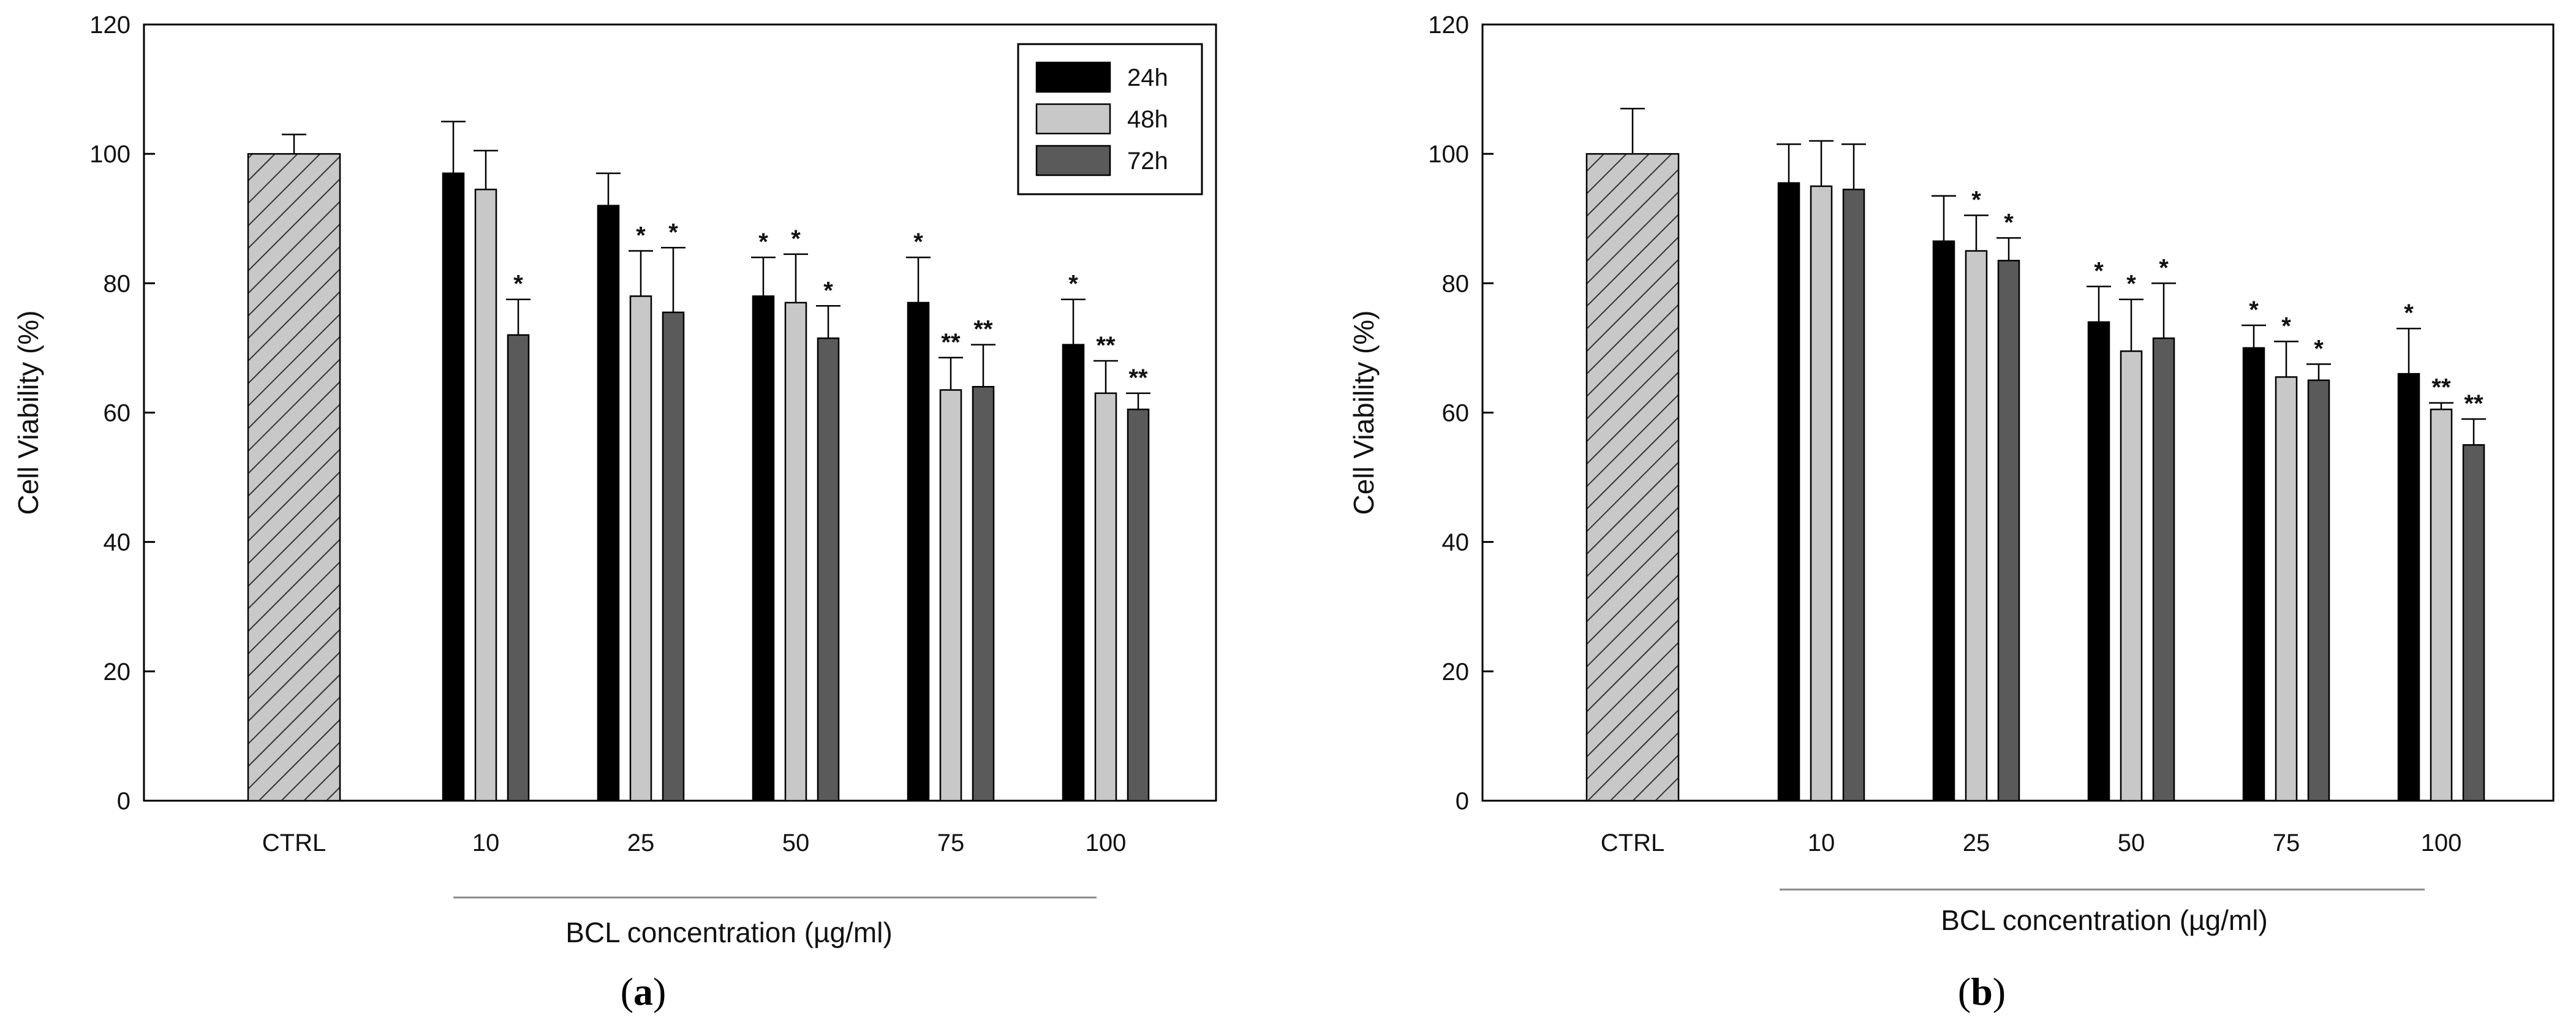  What do you see at coordinates (644, 991) in the screenshot?
I see `panel-label-a: (a)` at bounding box center [644, 991].